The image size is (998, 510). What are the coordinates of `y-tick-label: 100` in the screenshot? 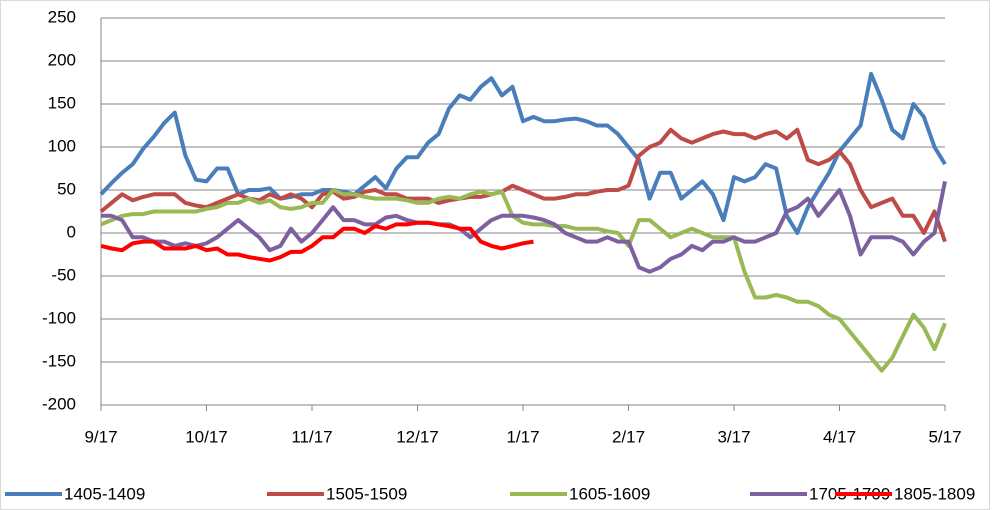 It's located at (62, 145).